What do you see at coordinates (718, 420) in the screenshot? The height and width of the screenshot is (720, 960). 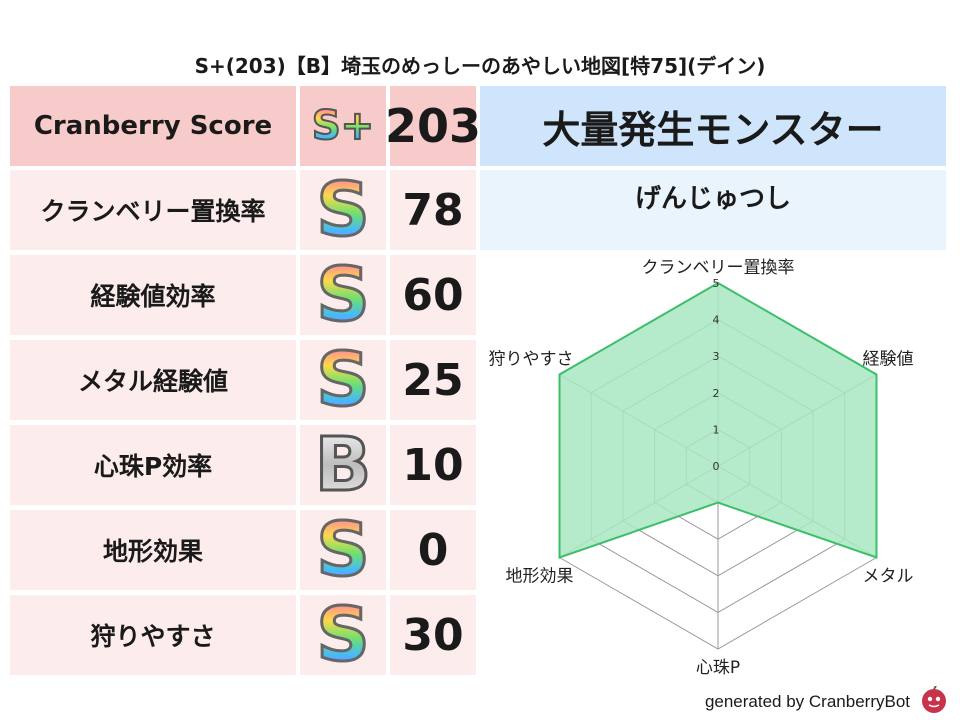 I see `radar-data-area` at bounding box center [718, 420].